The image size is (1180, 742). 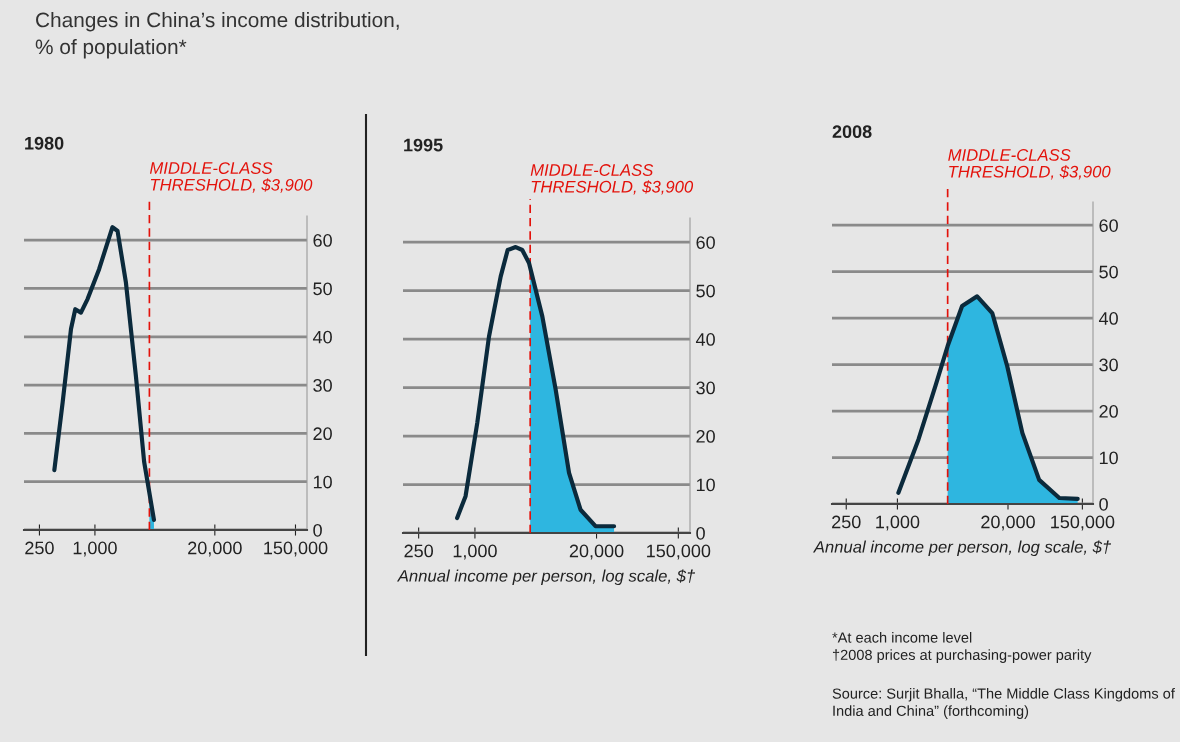 What do you see at coordinates (423, 145) in the screenshot?
I see `chart-title: 1995` at bounding box center [423, 145].